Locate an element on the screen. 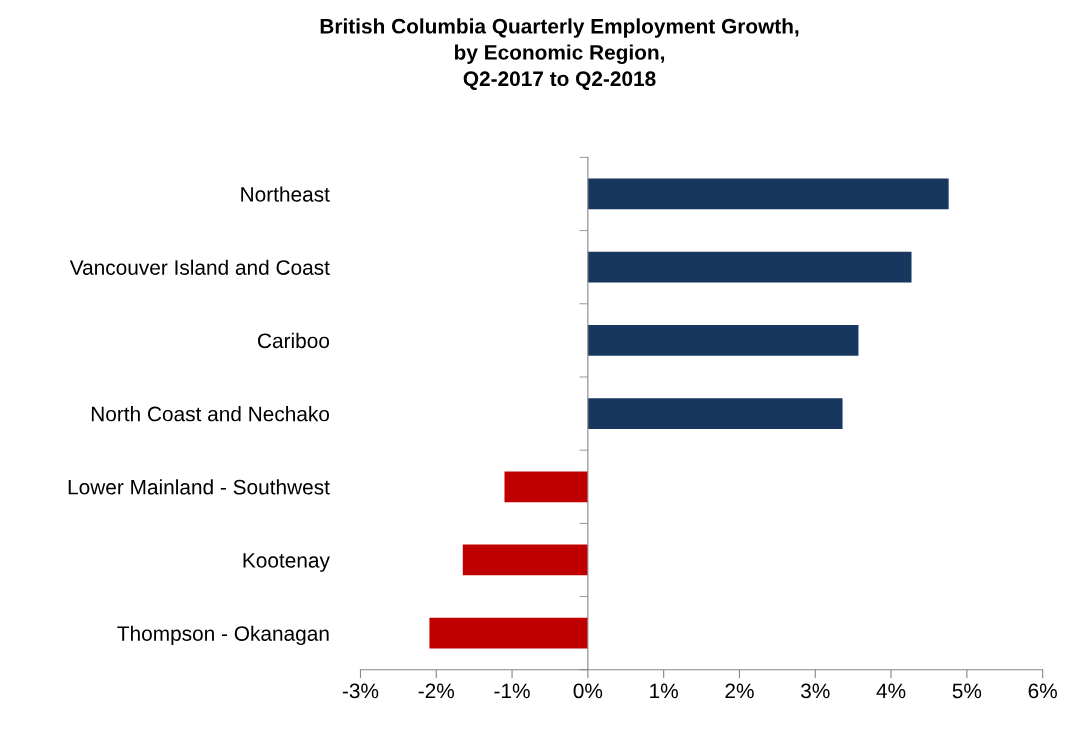 Image resolution: width=1076 pixels, height=732 pixels. x-tick-label: 0% is located at coordinates (588, 691).